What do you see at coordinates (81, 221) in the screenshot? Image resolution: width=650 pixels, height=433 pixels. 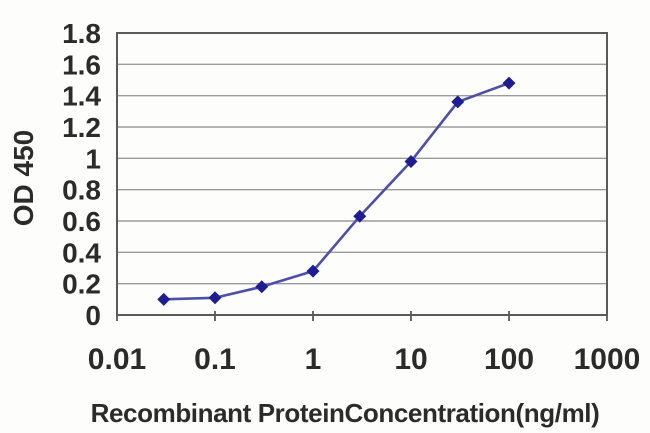 I see `y-tick-label: 0.6` at bounding box center [81, 221].